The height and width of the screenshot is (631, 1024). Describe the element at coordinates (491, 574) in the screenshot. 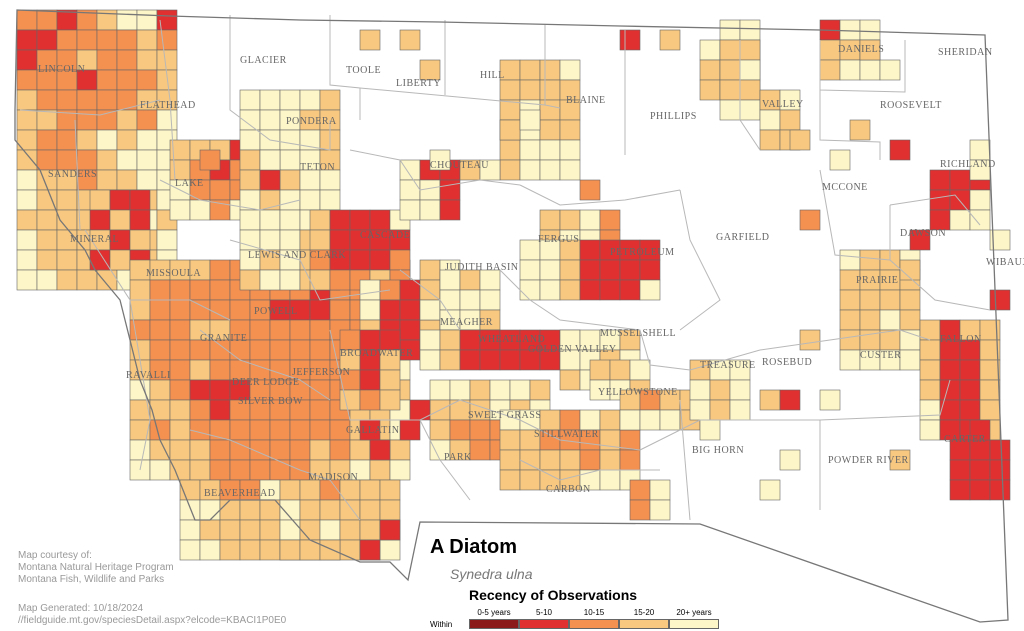

I see `scientific-name: Synedra ulna` at that location.